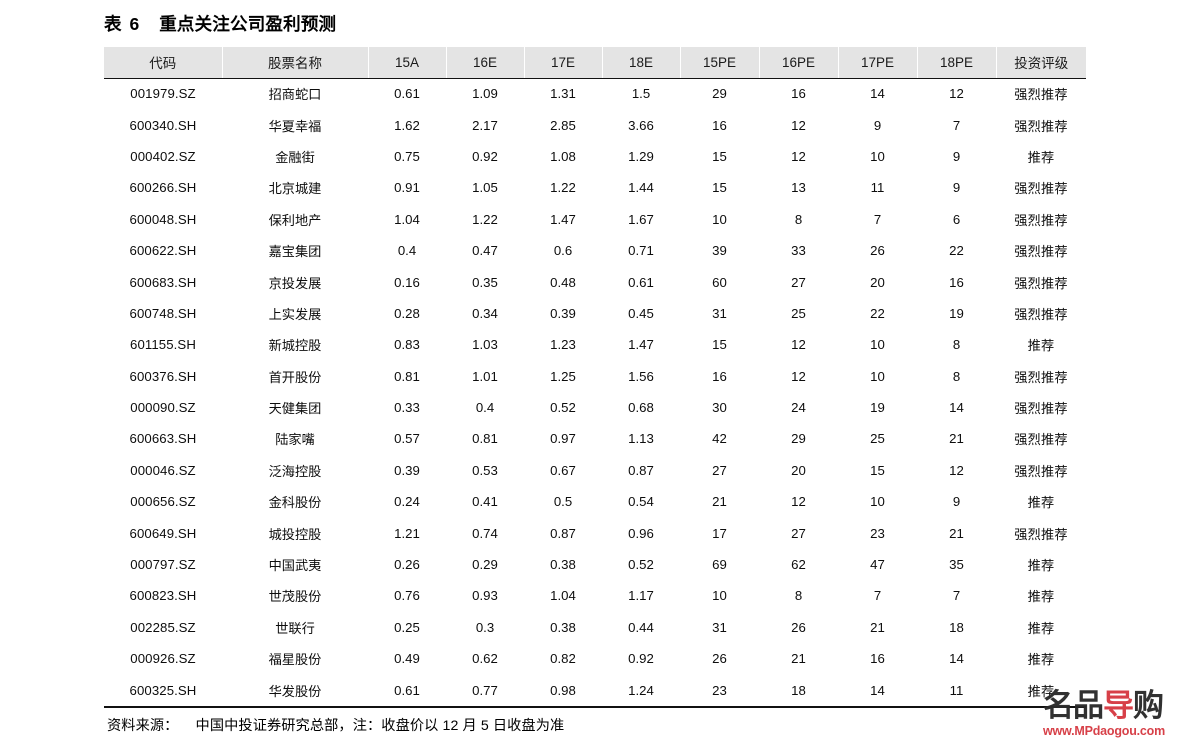 This screenshot has height=751, width=1191. I want to click on cell-eps17e: 1.08, so click(563, 156).